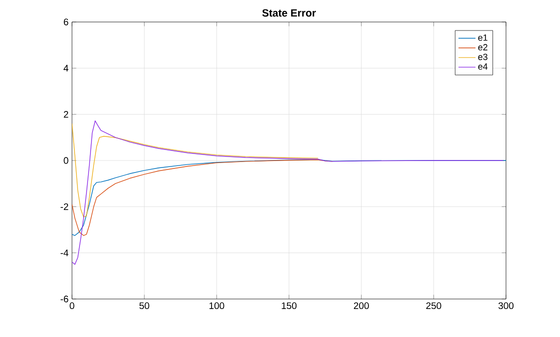 The image size is (560, 337). What do you see at coordinates (66, 114) in the screenshot?
I see `y-tick-label: 2` at bounding box center [66, 114].